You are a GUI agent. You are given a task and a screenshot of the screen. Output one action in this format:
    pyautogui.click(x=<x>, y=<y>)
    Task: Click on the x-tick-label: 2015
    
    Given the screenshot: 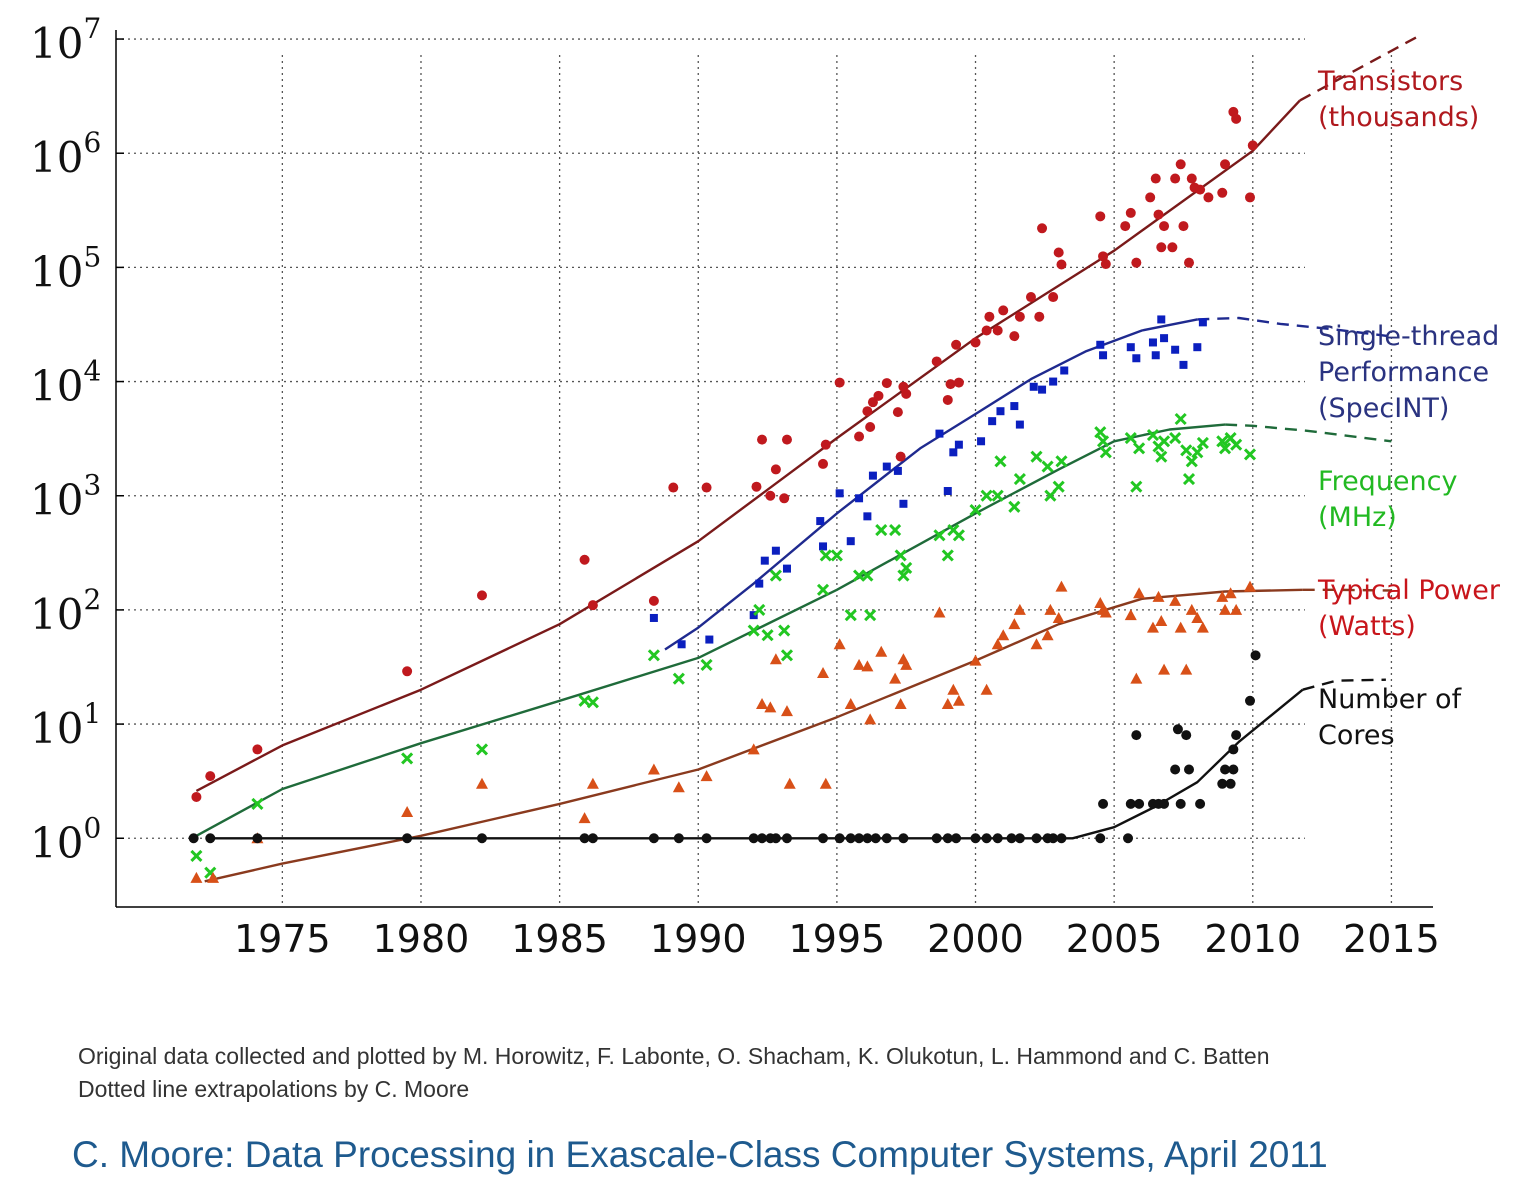 What is the action you would take?
    pyautogui.click(x=1391, y=939)
    